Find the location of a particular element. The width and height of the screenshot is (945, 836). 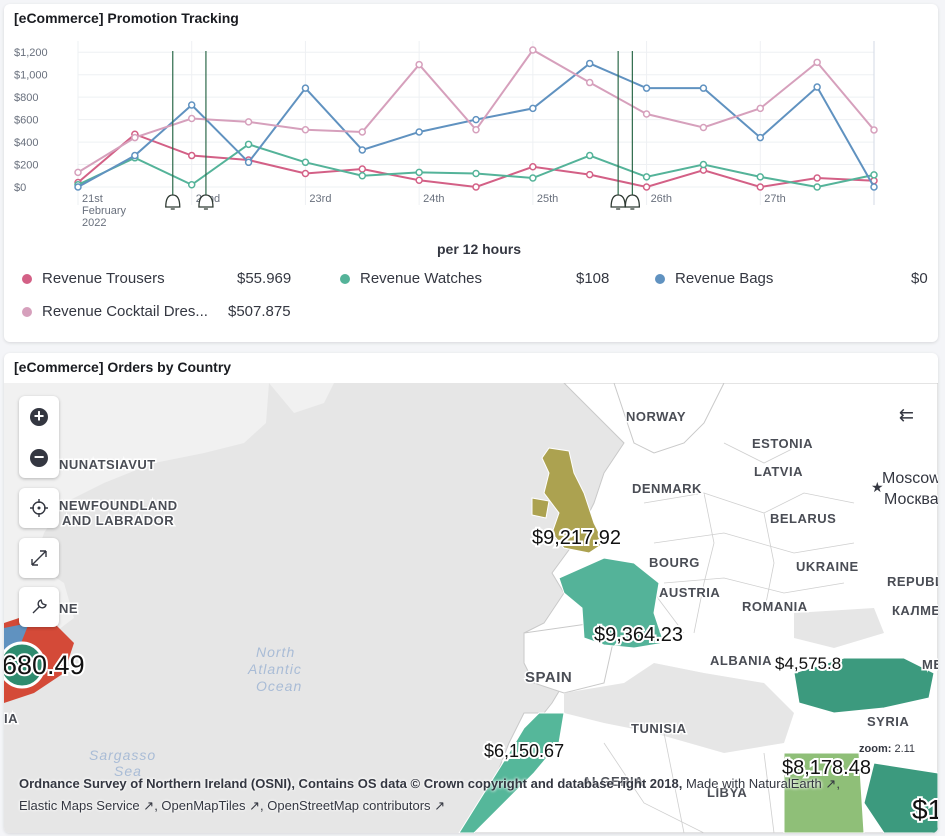

zoom-out-button: − is located at coordinates (39, 457).